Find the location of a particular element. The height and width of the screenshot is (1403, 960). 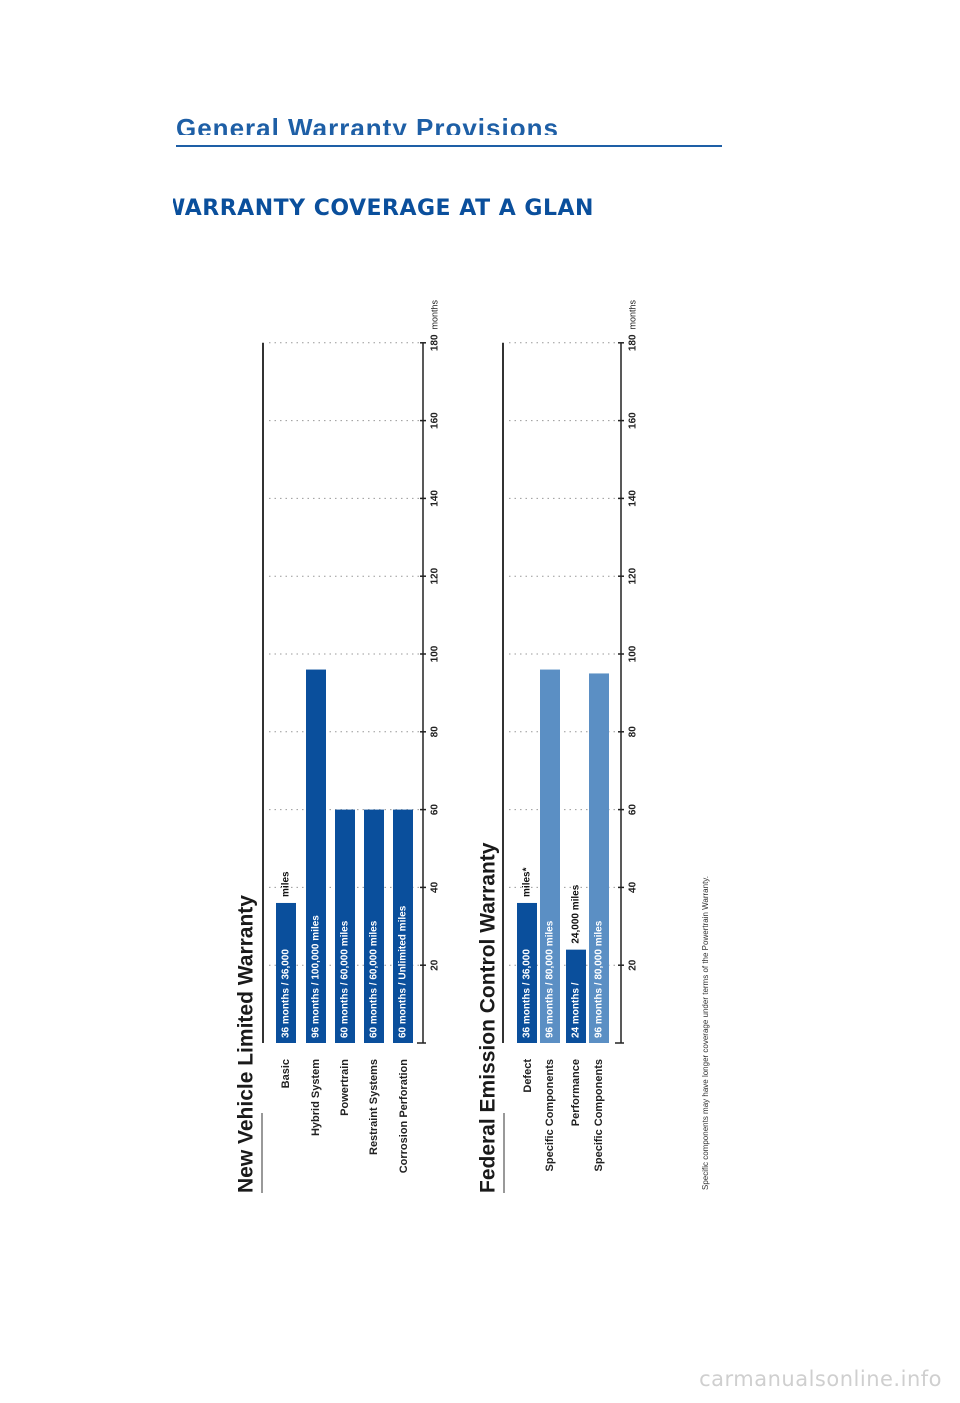

group-label: Defect is located at coordinates (528, 1076).